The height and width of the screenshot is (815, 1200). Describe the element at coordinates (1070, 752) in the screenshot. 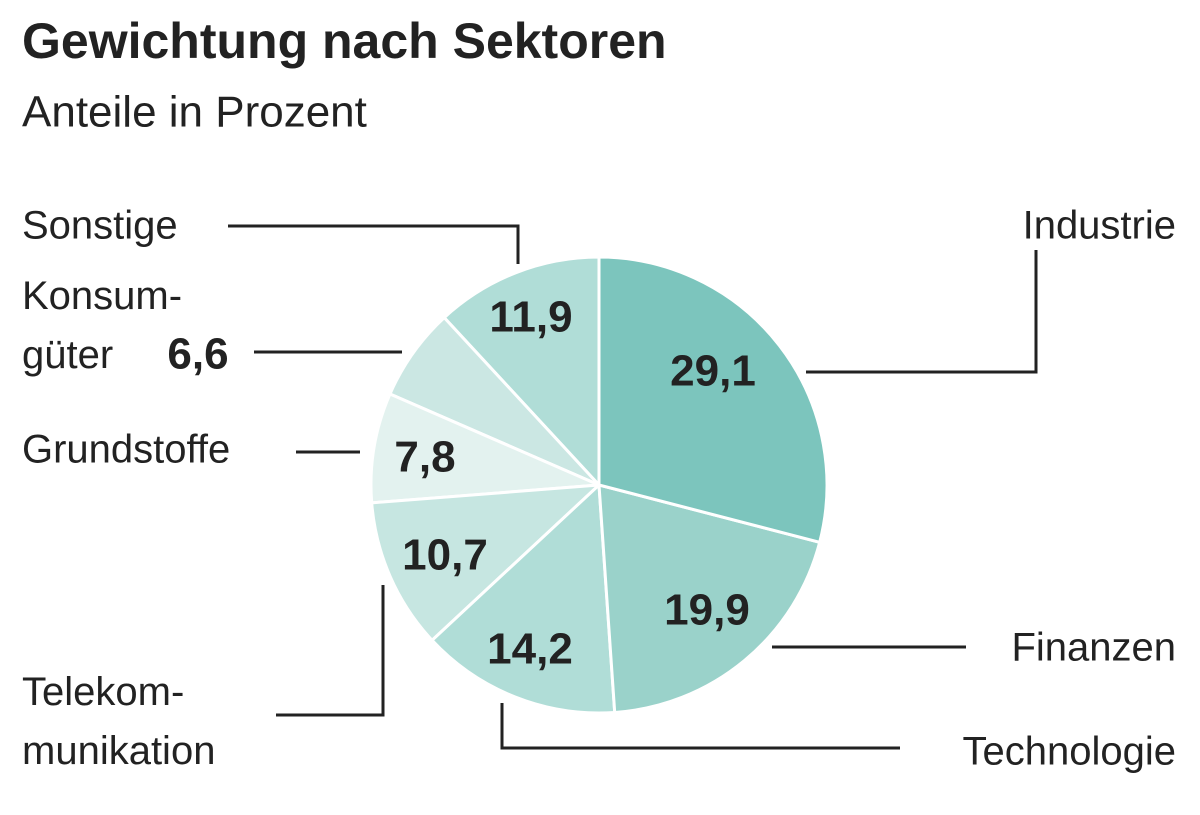

I see `category-label: Technologie` at that location.